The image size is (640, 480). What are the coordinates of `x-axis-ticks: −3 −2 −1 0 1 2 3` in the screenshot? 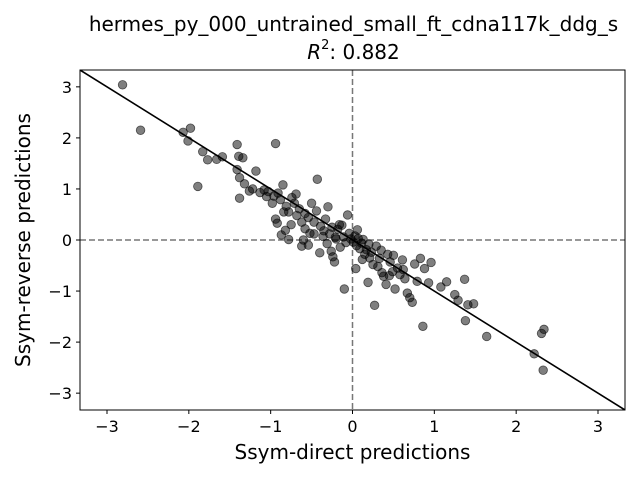 It's located at (349, 423).